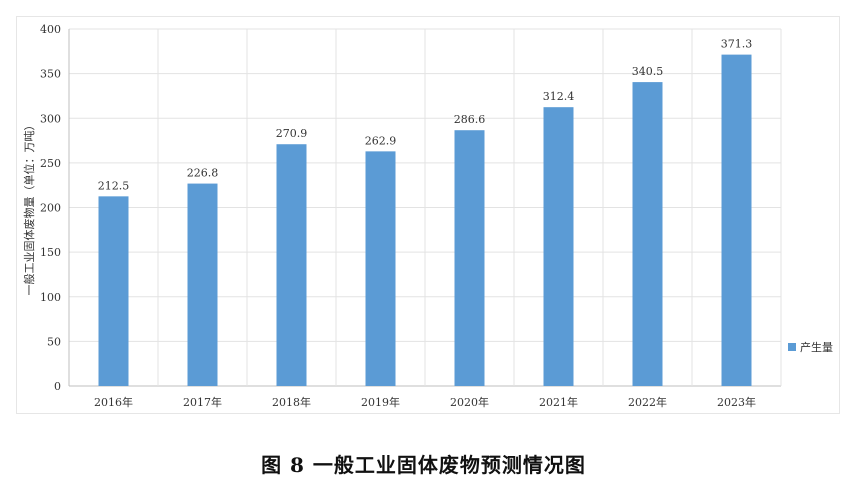  What do you see at coordinates (202, 402) in the screenshot?
I see `x-tick-label: 2017年` at bounding box center [202, 402].